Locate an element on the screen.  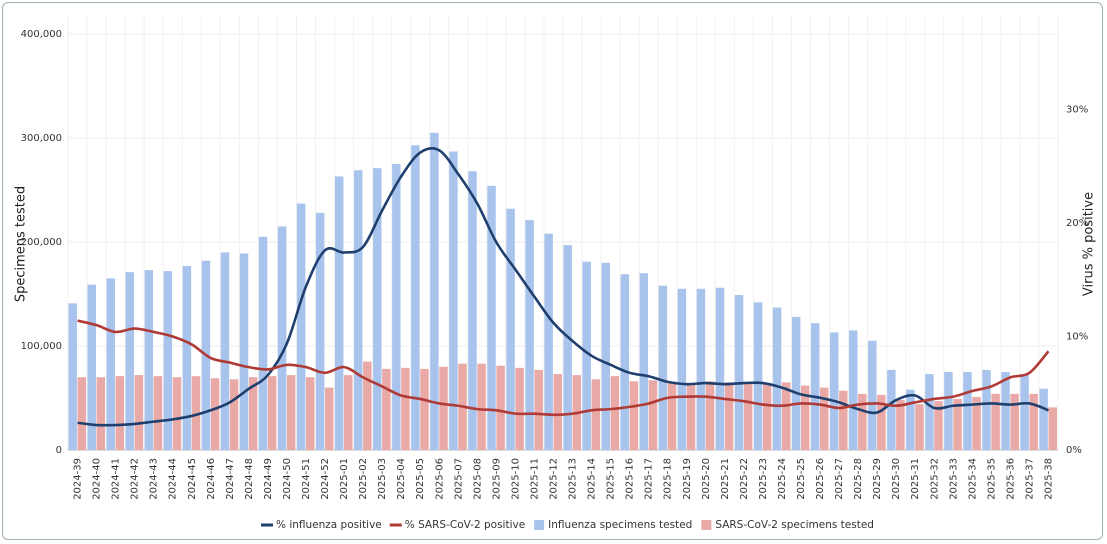
x-tick-label: 2025-38 is located at coordinates (1048, 479).